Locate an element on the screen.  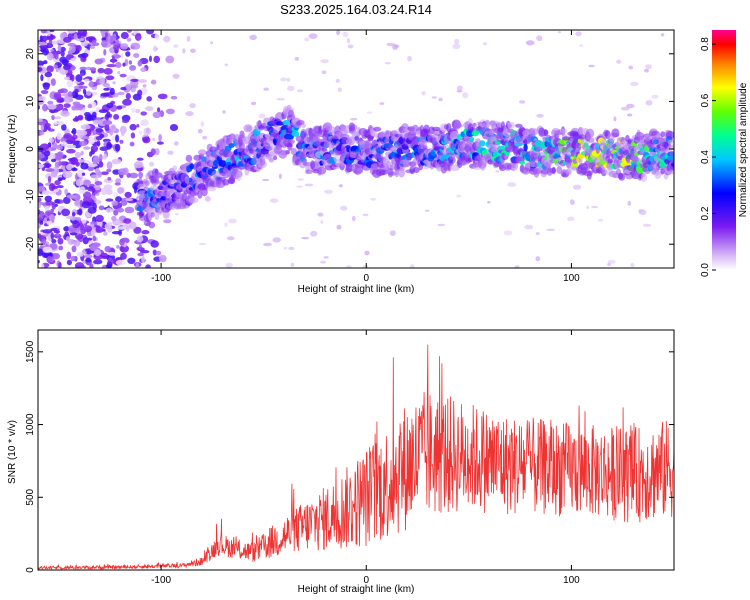
spectrogram-xlabel: Height of straight line (km) is located at coordinates (356, 289).